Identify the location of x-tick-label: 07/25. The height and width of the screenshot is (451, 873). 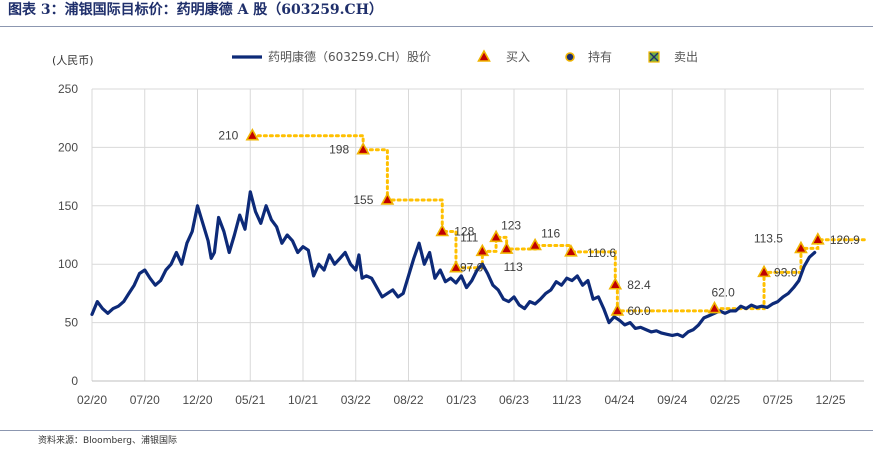
(778, 400).